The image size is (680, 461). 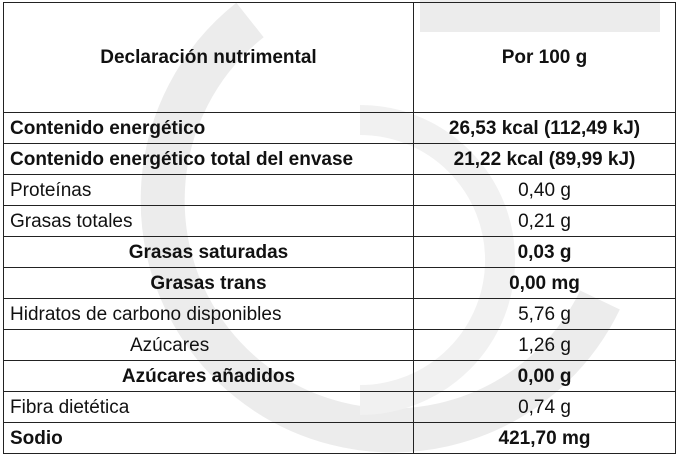 I want to click on row-label: Sodio, so click(x=208, y=438).